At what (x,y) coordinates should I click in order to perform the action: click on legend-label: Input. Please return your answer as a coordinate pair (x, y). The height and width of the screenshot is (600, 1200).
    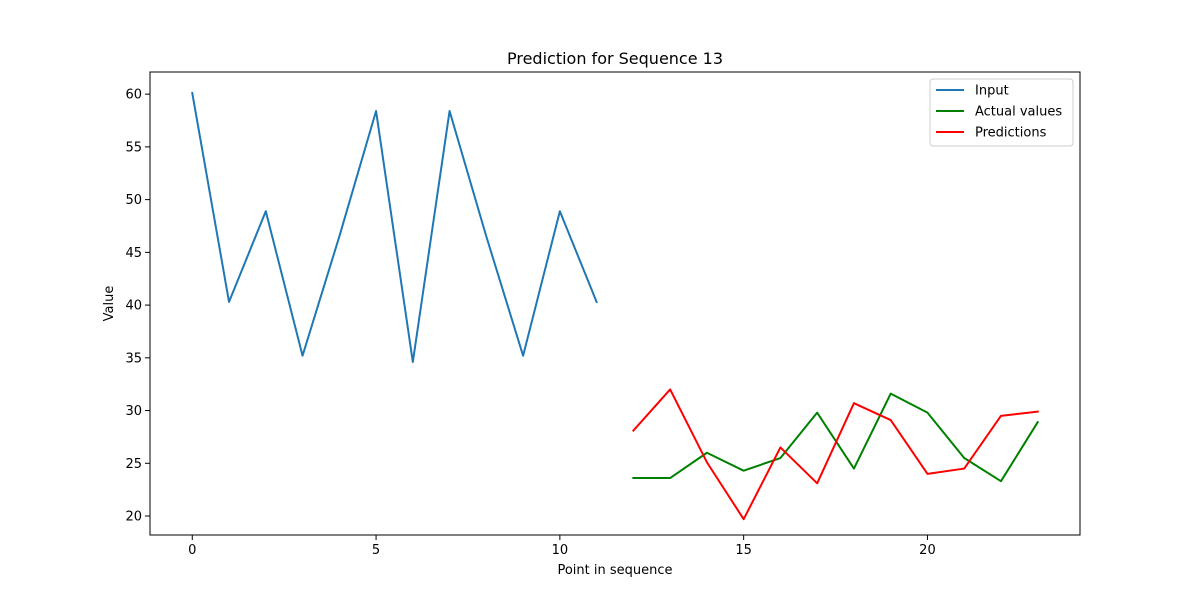
    Looking at the image, I should click on (992, 91).